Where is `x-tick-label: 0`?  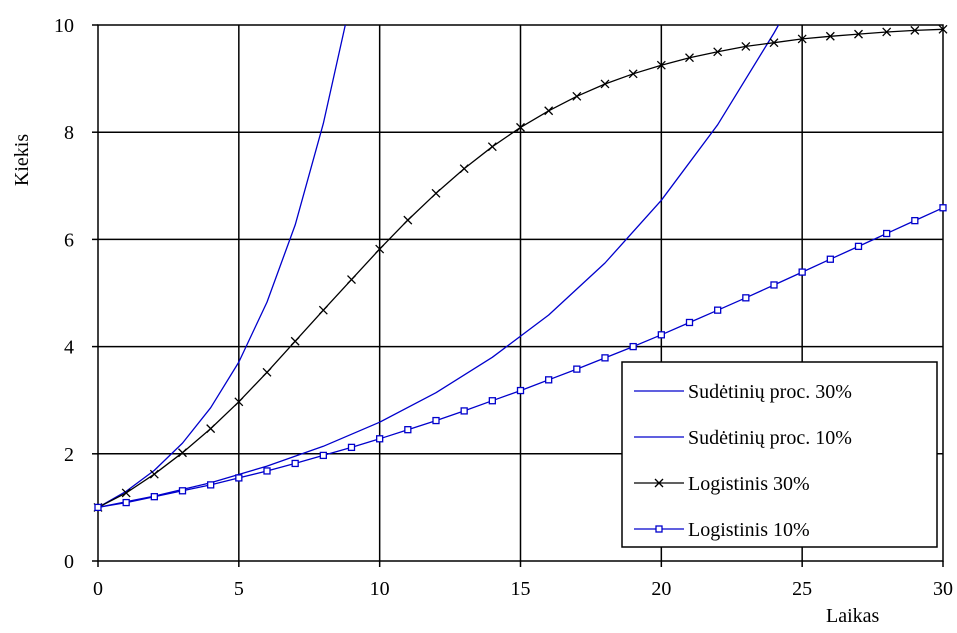
x-tick-label: 0 is located at coordinates (98, 589).